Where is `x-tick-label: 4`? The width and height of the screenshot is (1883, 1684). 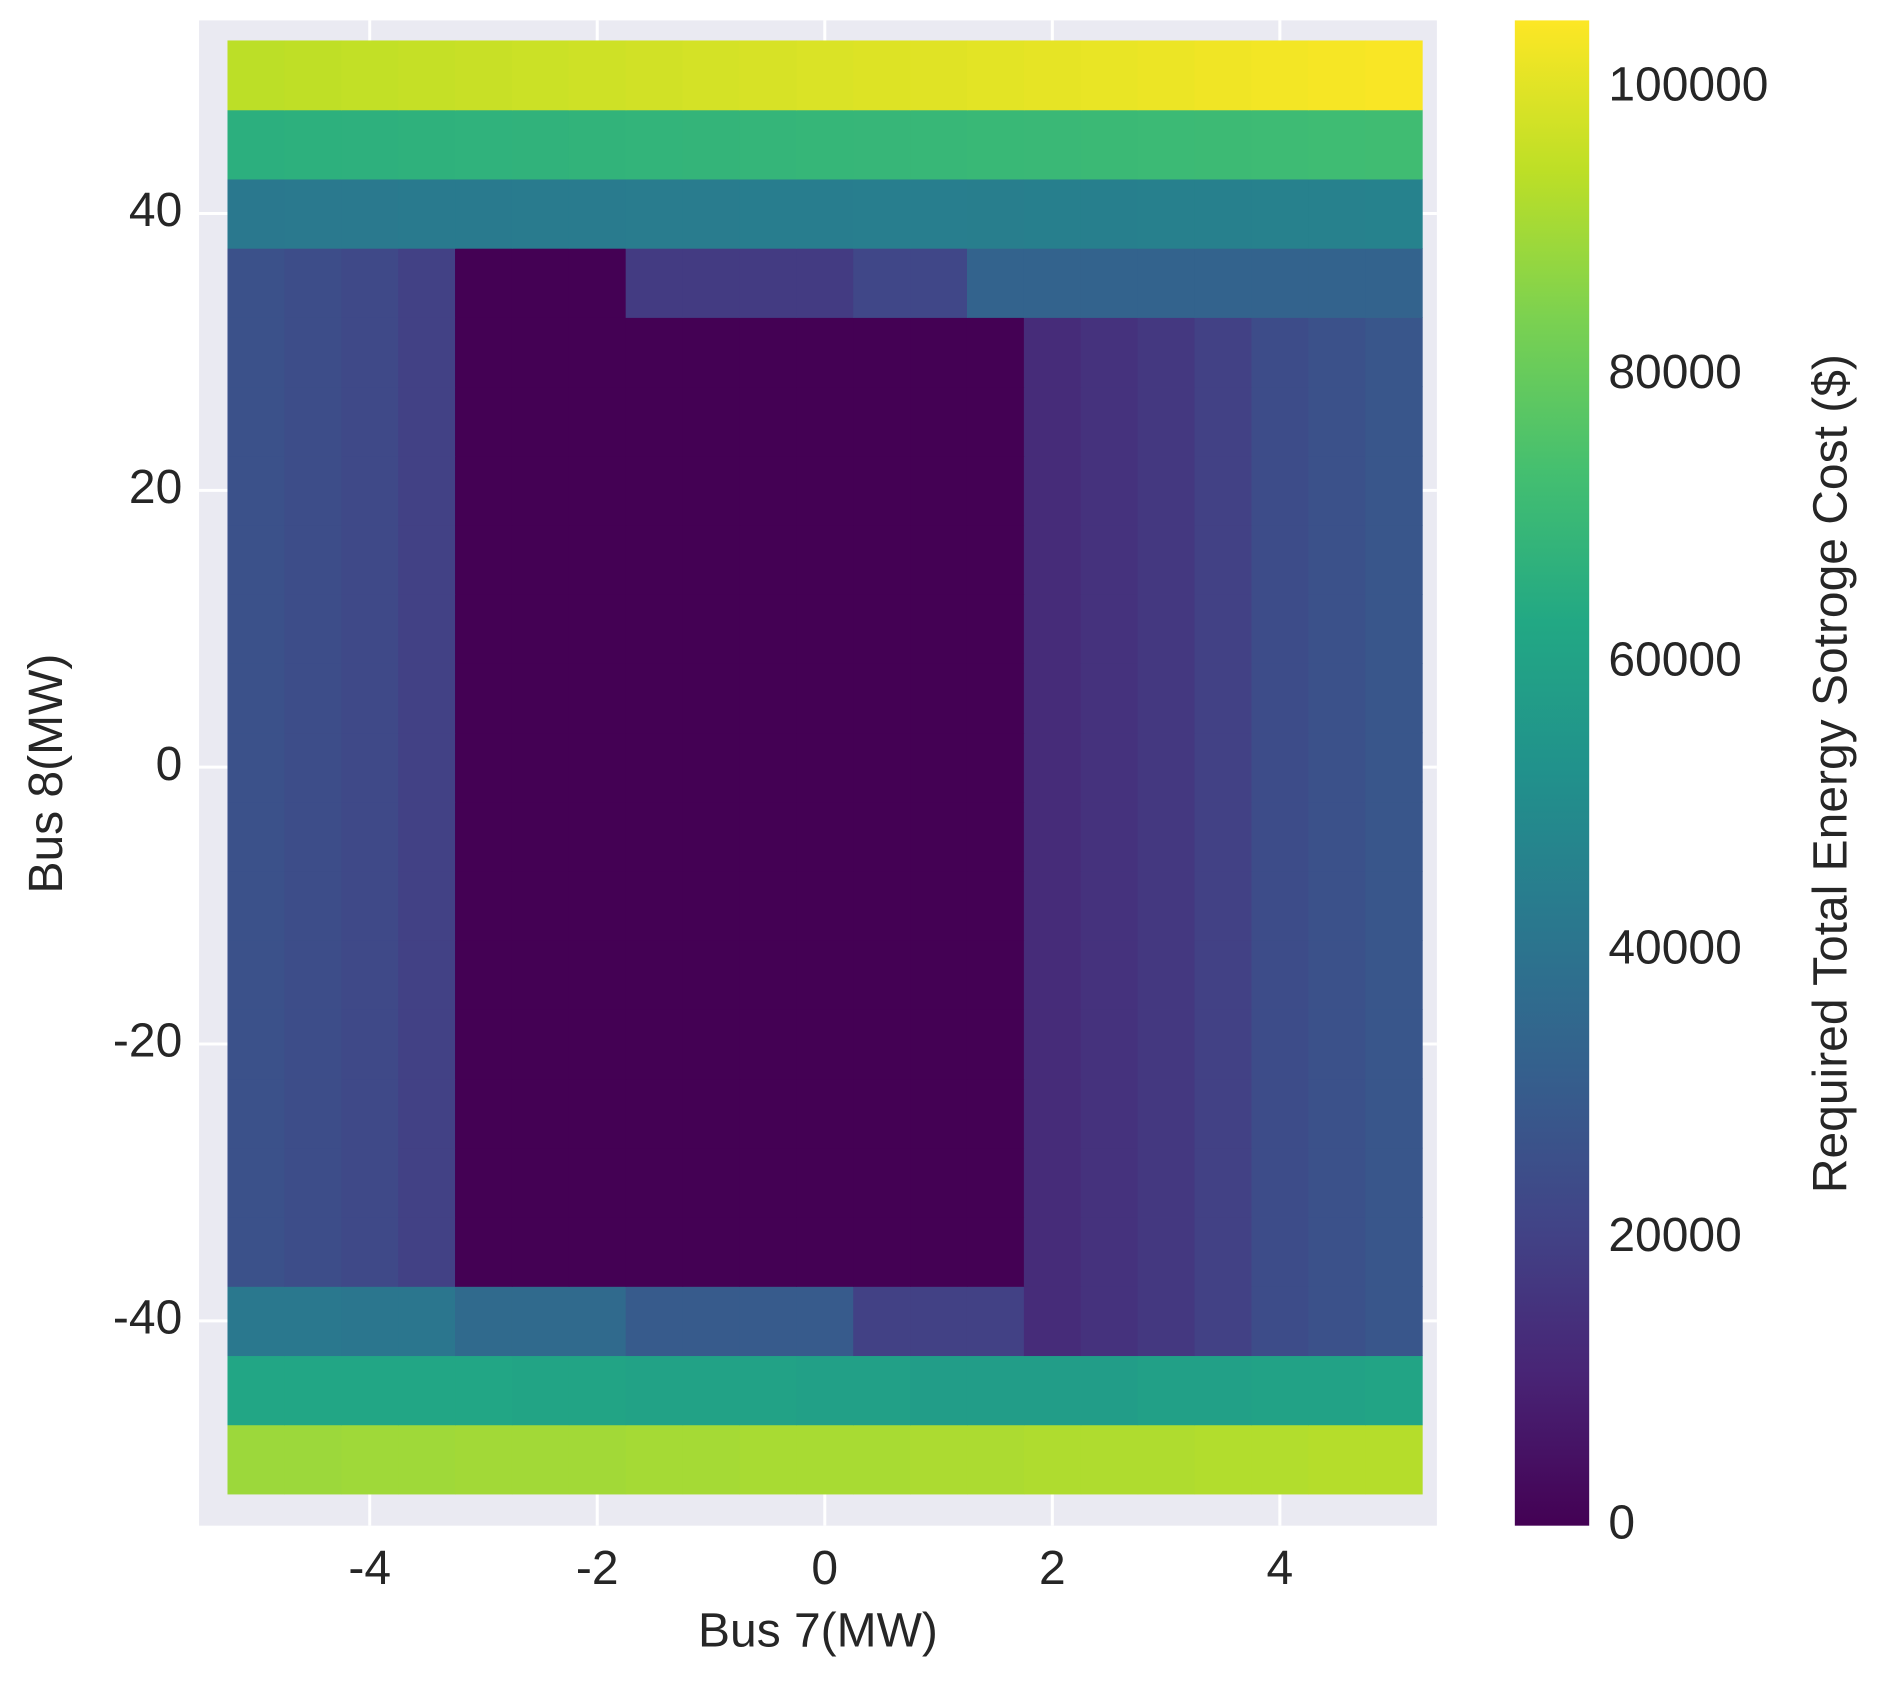
x-tick-label: 4 is located at coordinates (1280, 1568).